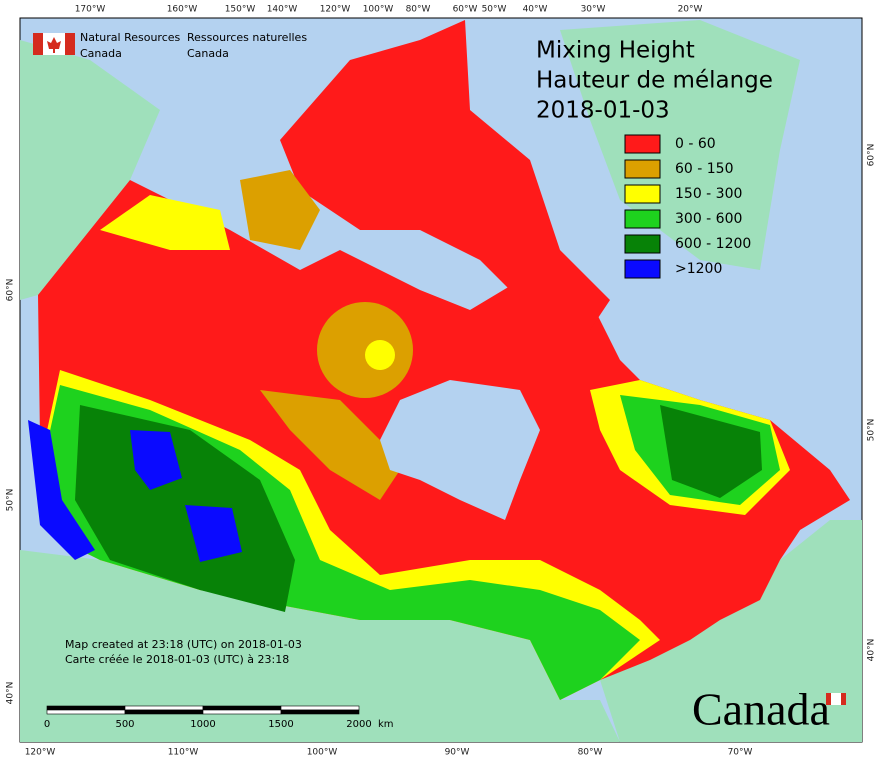  What do you see at coordinates (460, 450) in the screenshot?
I see `hudson-bay` at bounding box center [460, 450].